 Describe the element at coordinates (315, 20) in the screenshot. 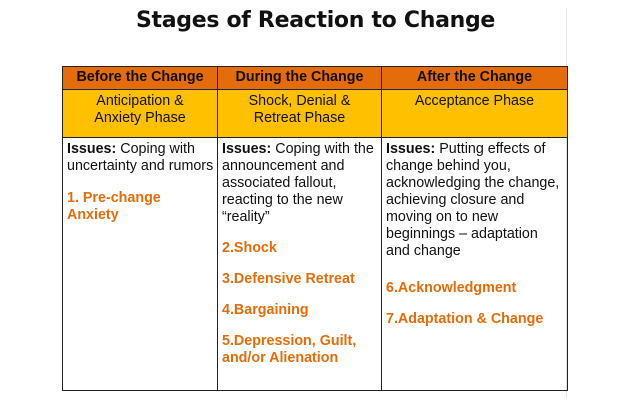

I see `title: Stages of Reaction to Change` at that location.